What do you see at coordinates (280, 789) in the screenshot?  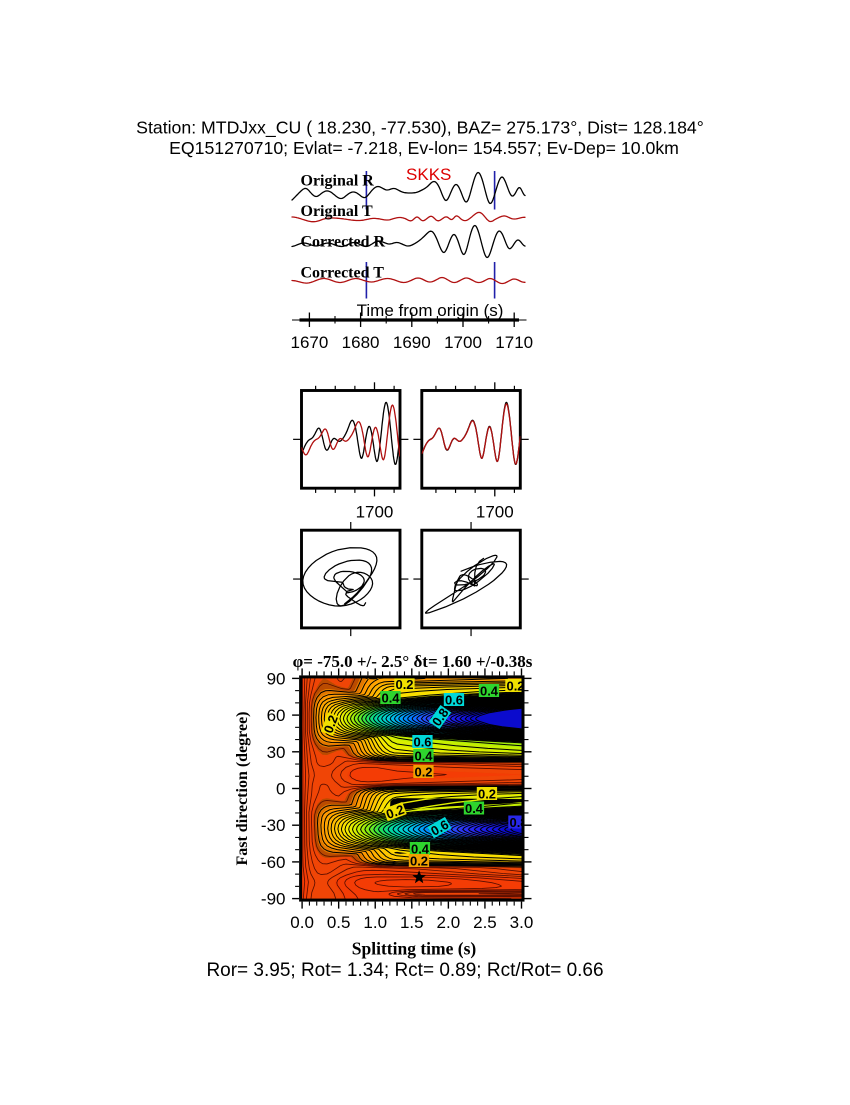 I see `svg-text: 0` at bounding box center [280, 789].